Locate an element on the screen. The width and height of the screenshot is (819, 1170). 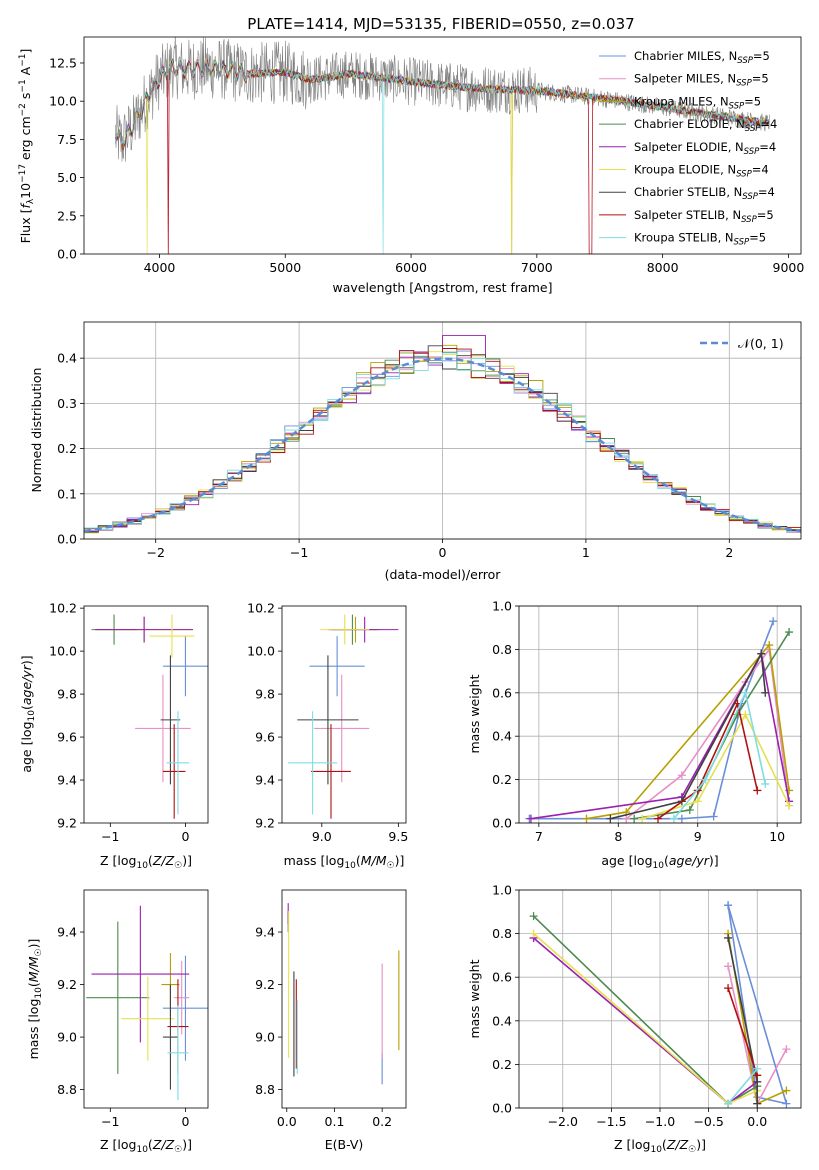
mw_vs_Z-ytick-label: 0.8 is located at coordinates (502, 933).